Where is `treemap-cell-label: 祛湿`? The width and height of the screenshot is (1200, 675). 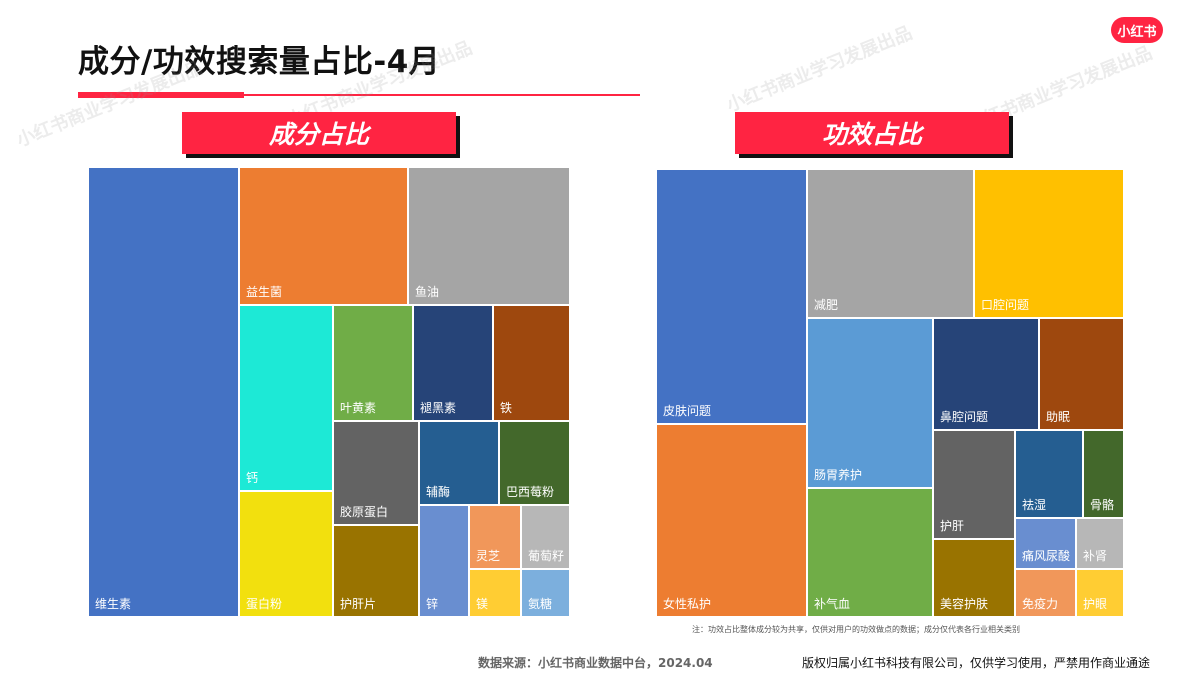
treemap-cell-label: 祛湿 is located at coordinates (1034, 505).